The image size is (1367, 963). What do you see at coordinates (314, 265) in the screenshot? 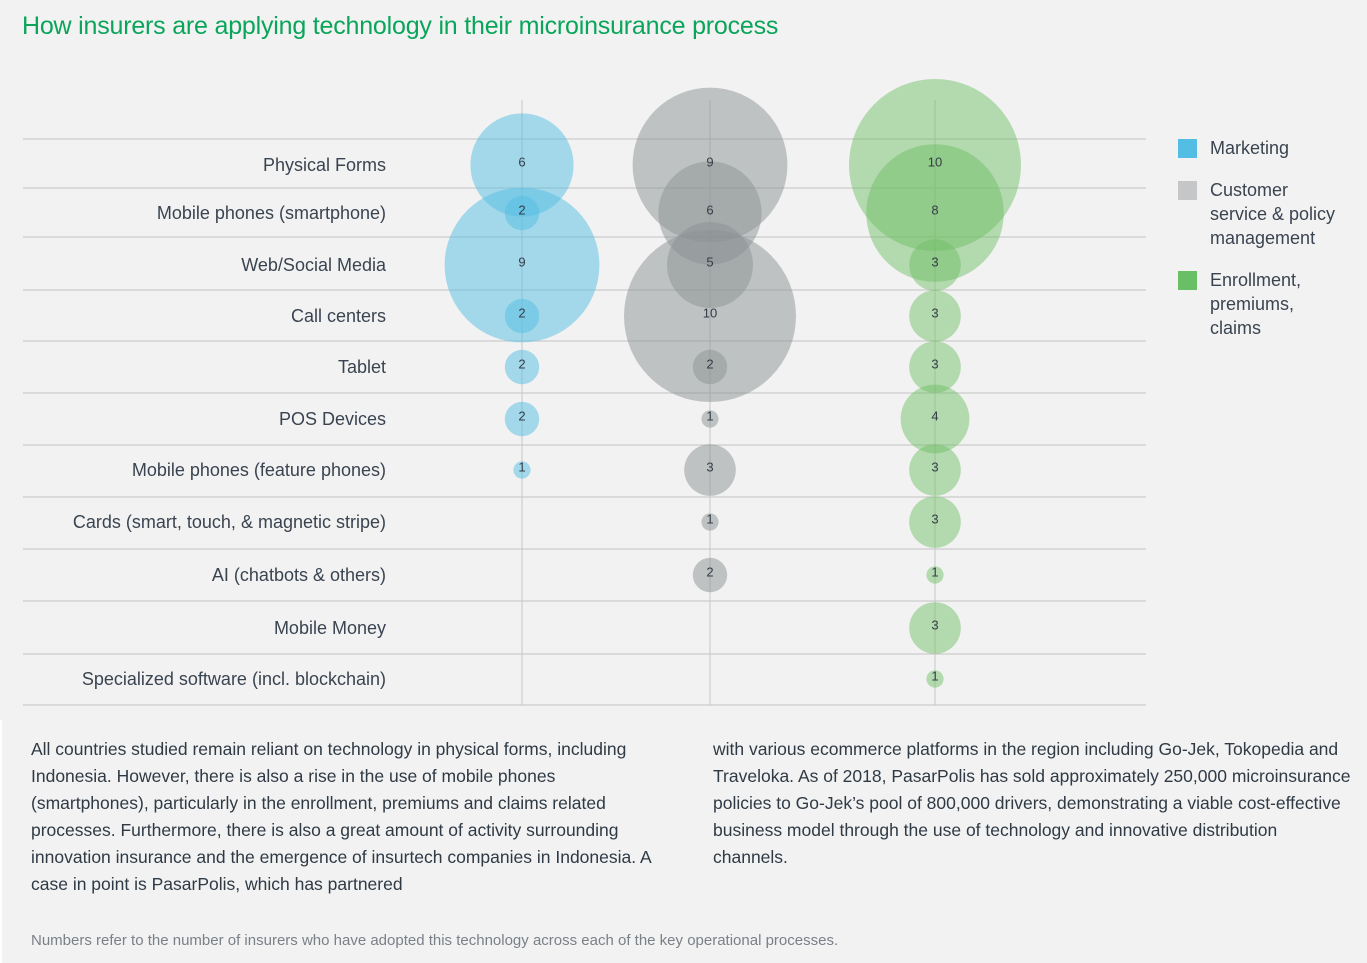
I see `row-label: Web/Social Media` at bounding box center [314, 265].